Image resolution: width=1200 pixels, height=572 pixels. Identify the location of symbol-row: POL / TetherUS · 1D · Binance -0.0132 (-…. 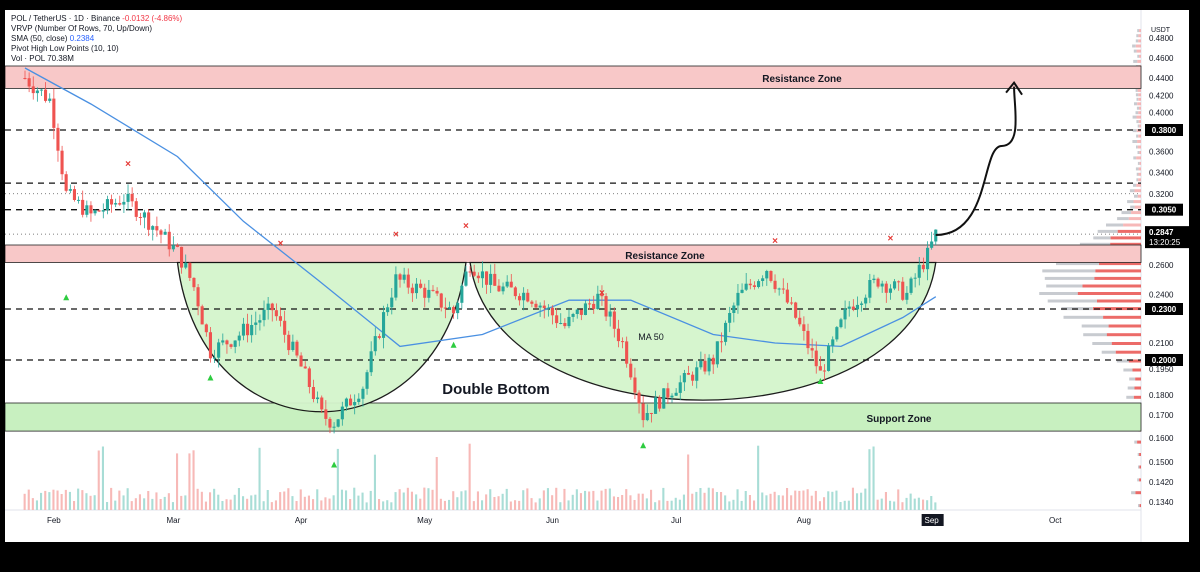
(96, 19).